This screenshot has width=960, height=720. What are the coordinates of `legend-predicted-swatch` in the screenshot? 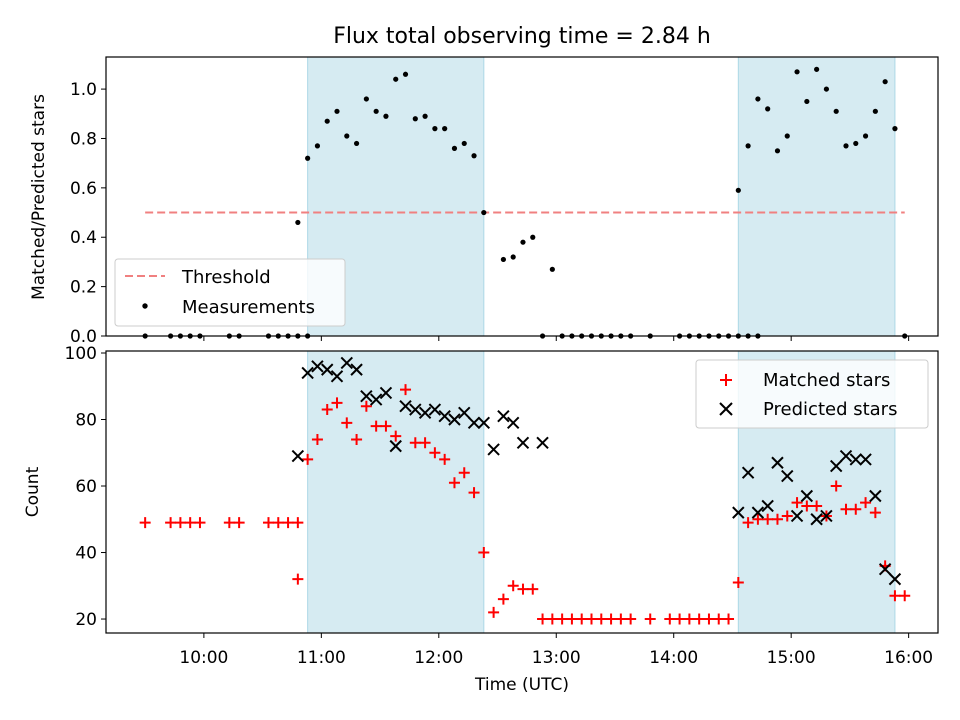 It's located at (726, 409).